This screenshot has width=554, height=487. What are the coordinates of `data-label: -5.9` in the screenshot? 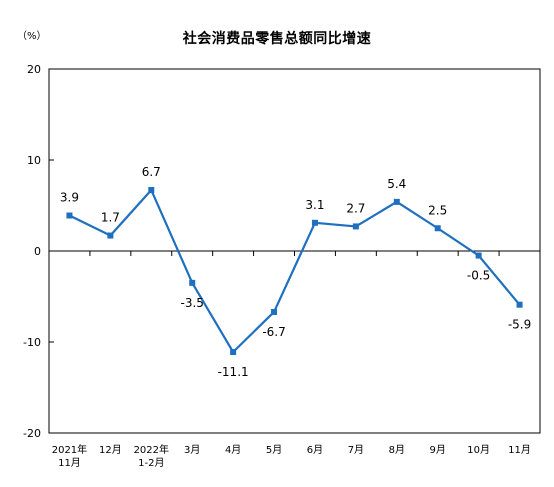 It's located at (519, 325).